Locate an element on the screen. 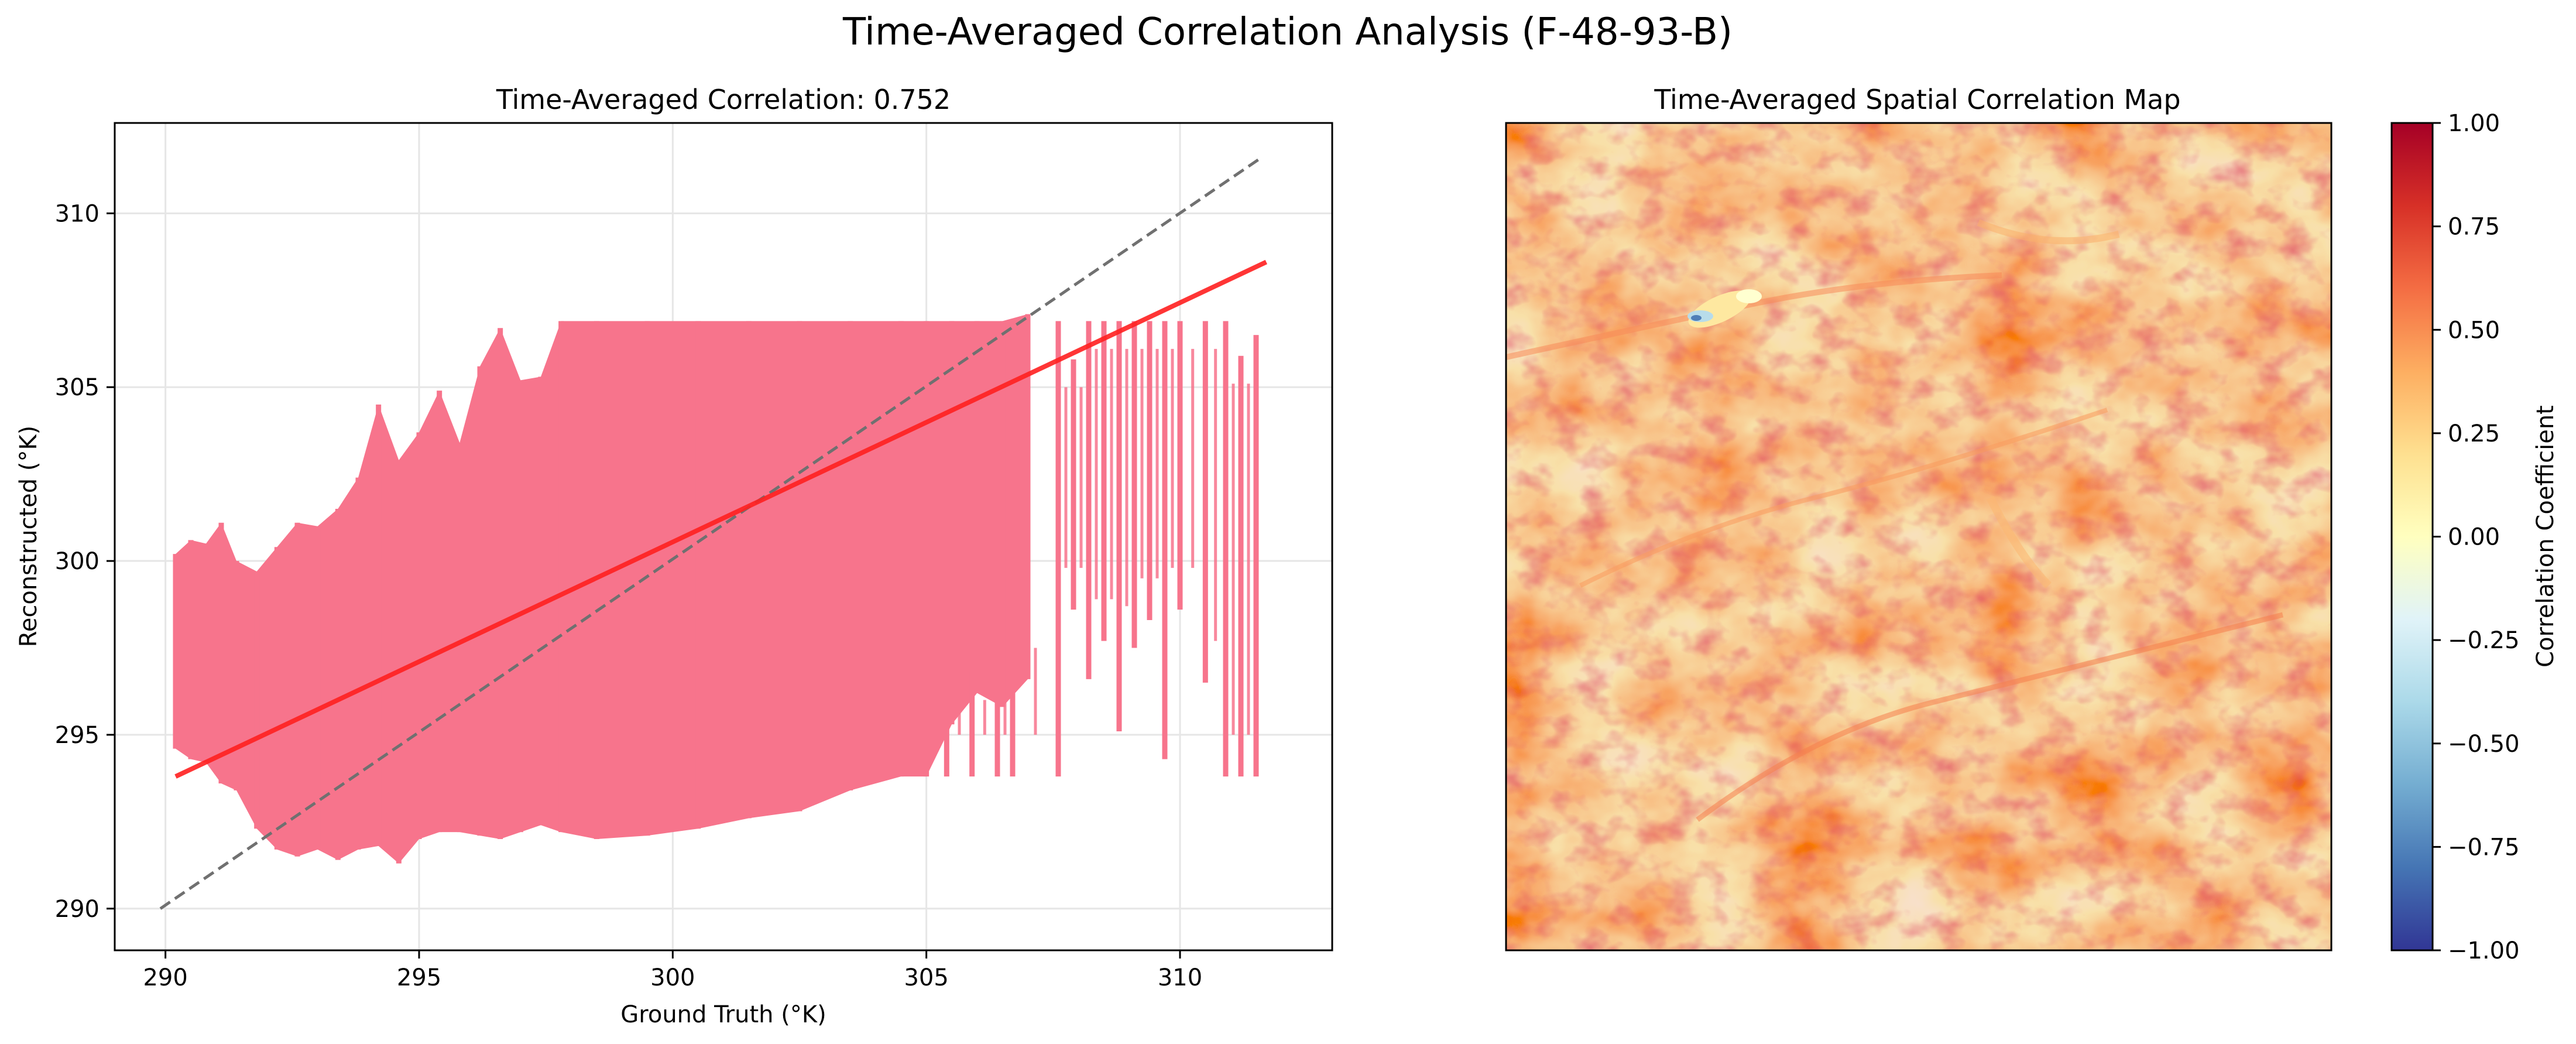 The image size is (2576, 1044). x-tick-label: 300 is located at coordinates (672, 978).